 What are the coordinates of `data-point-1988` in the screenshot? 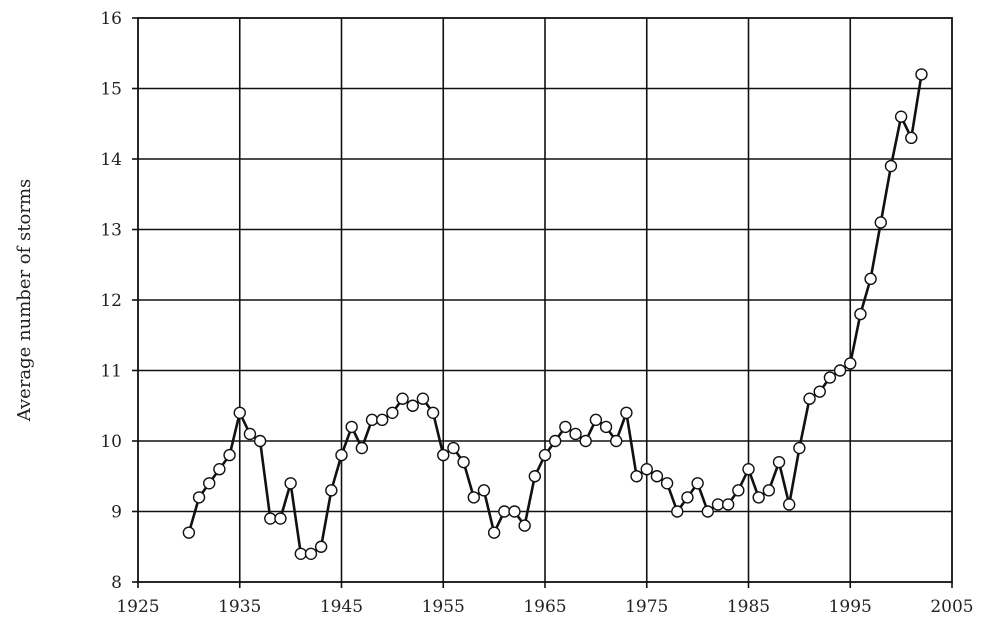 It's located at (779, 462).